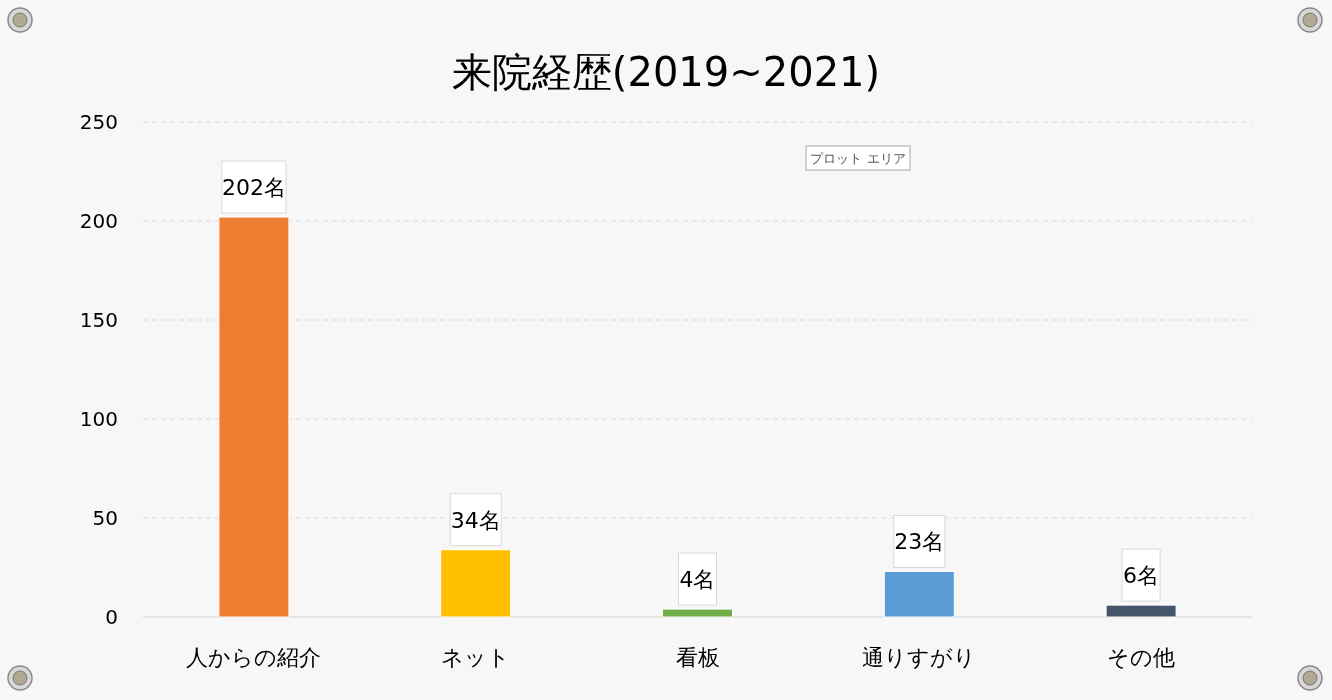 This screenshot has width=1332, height=700. Describe the element at coordinates (98, 320) in the screenshot. I see `y-tick-label: 150` at that location.